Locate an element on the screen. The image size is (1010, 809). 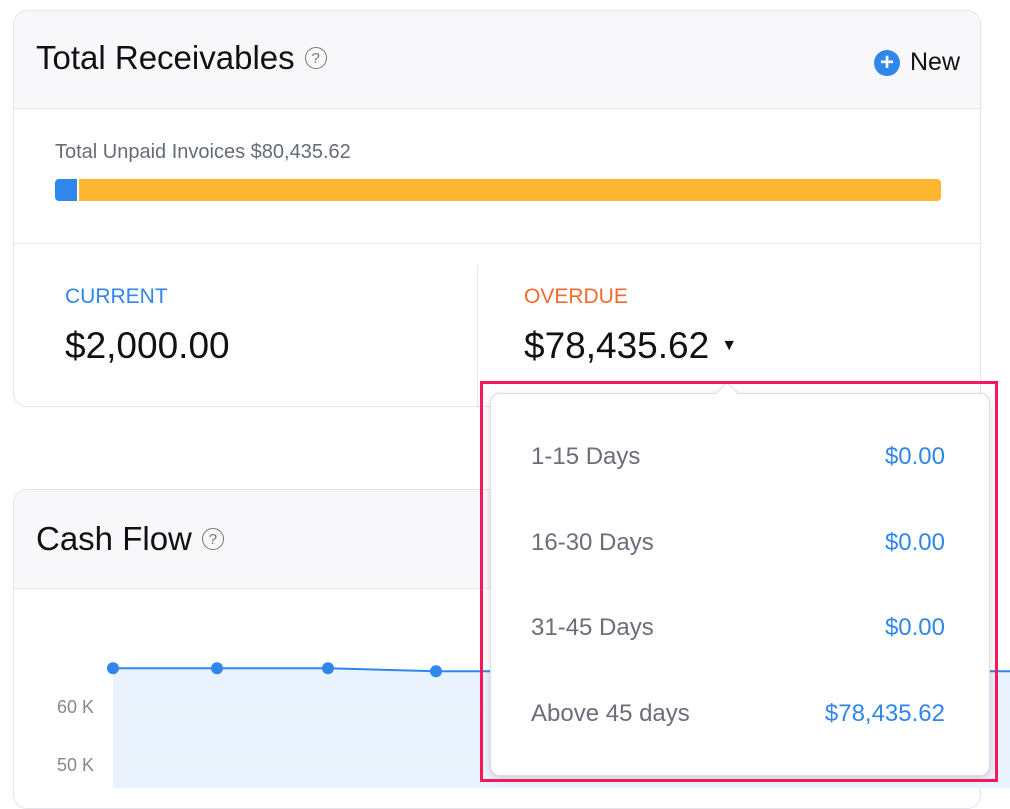
cashflow-title: Cash Flow is located at coordinates (114, 538).